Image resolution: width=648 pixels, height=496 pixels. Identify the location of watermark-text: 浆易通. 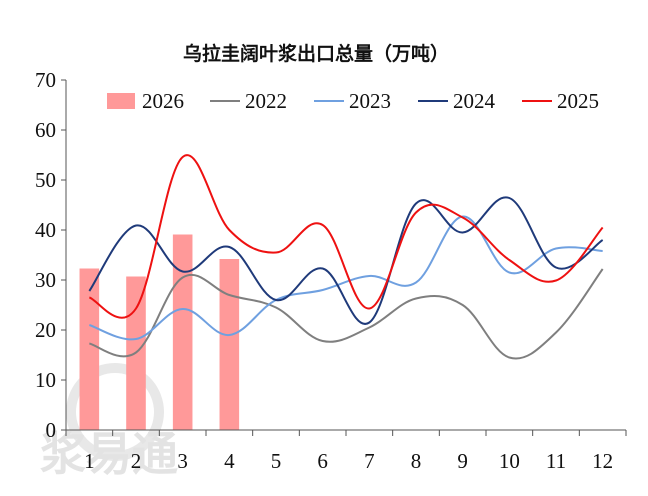
(109, 454).